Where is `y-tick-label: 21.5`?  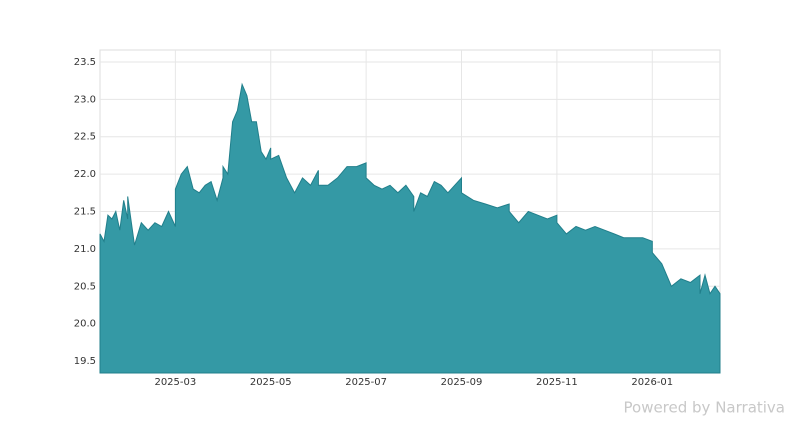 y-tick-label: 21.5 is located at coordinates (85, 212).